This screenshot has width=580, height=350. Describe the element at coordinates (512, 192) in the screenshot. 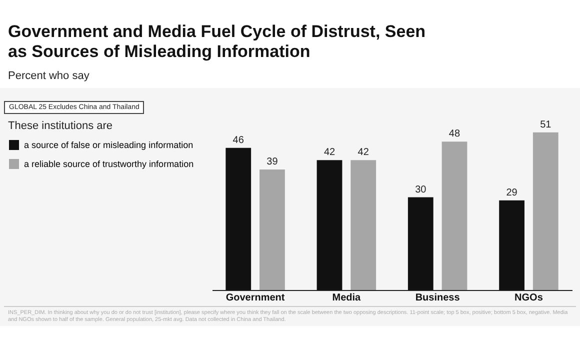

I see `data-label: 29` at that location.